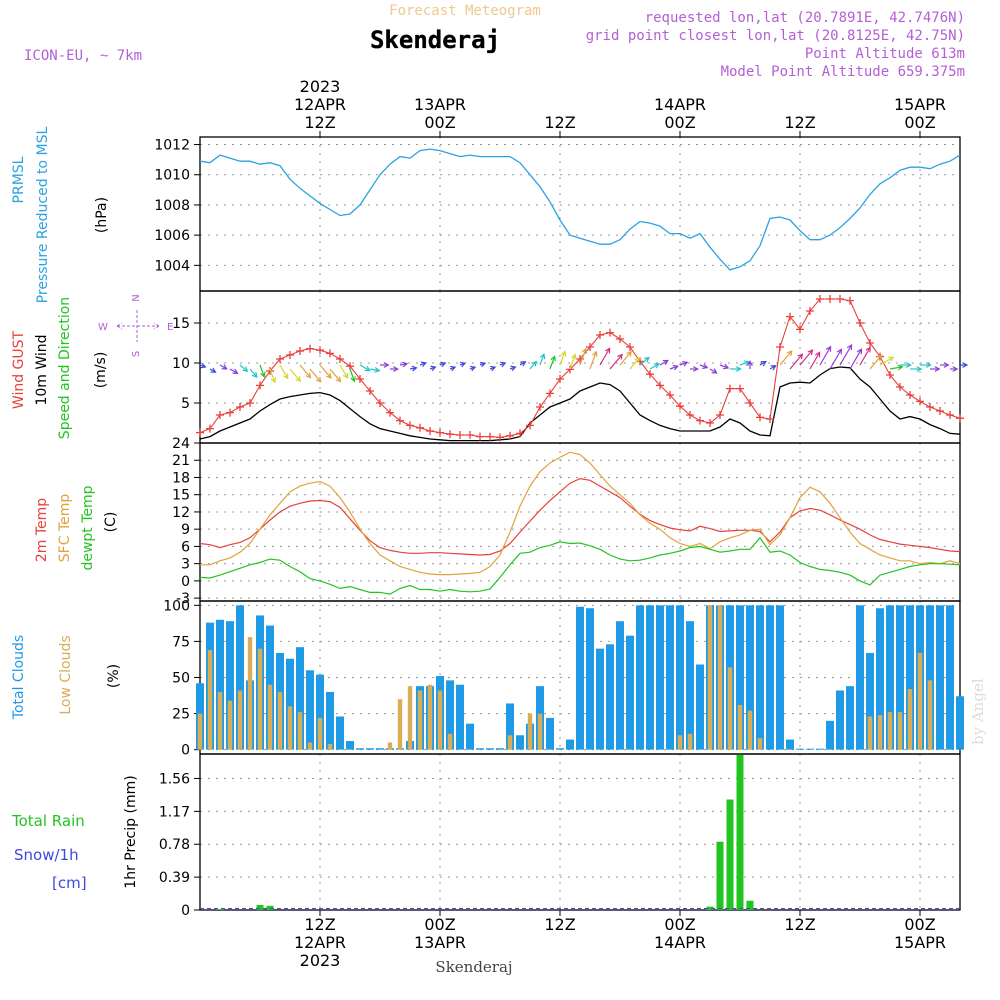 The image size is (1000, 1000). I want to click on footer-location: Skenderaj, so click(473, 967).